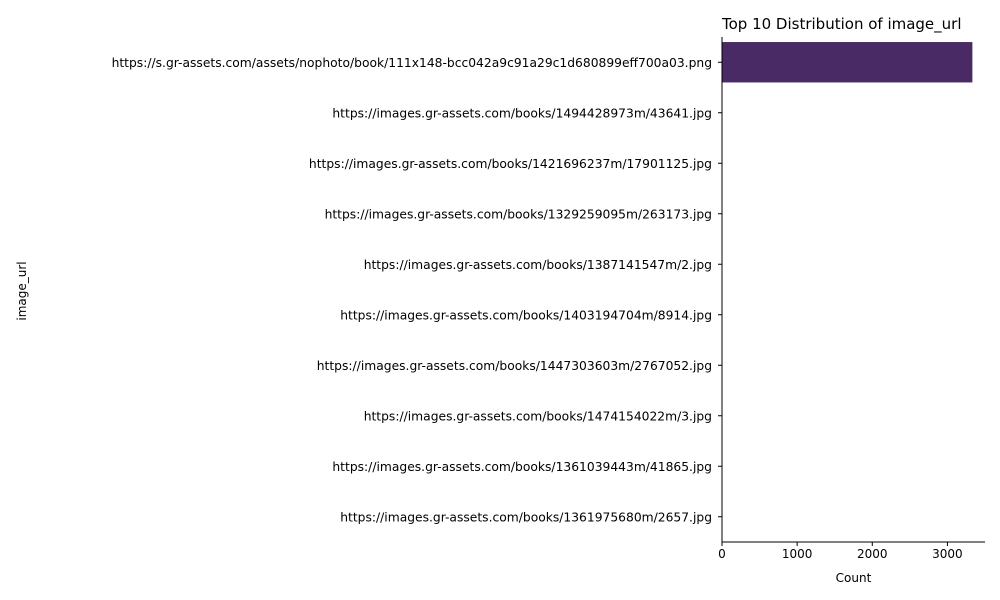 This screenshot has height=600, width=1000. Describe the element at coordinates (722, 554) in the screenshot. I see `x-tick-label: 0` at that location.